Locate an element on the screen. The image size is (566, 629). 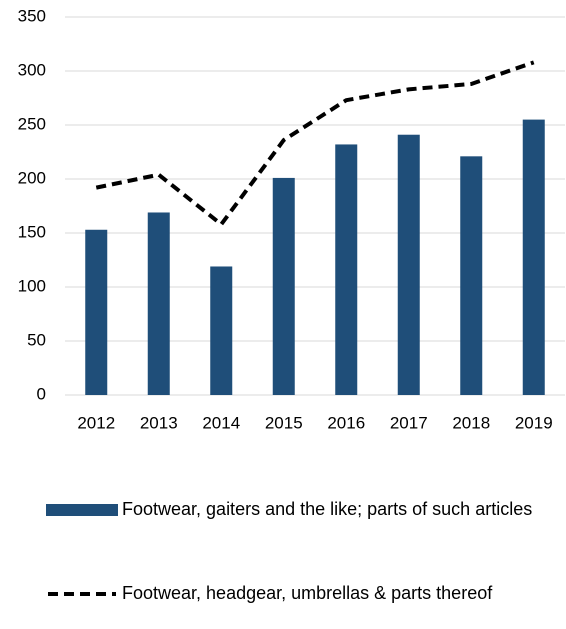
y-tick-label: 200 is located at coordinates (32, 177).